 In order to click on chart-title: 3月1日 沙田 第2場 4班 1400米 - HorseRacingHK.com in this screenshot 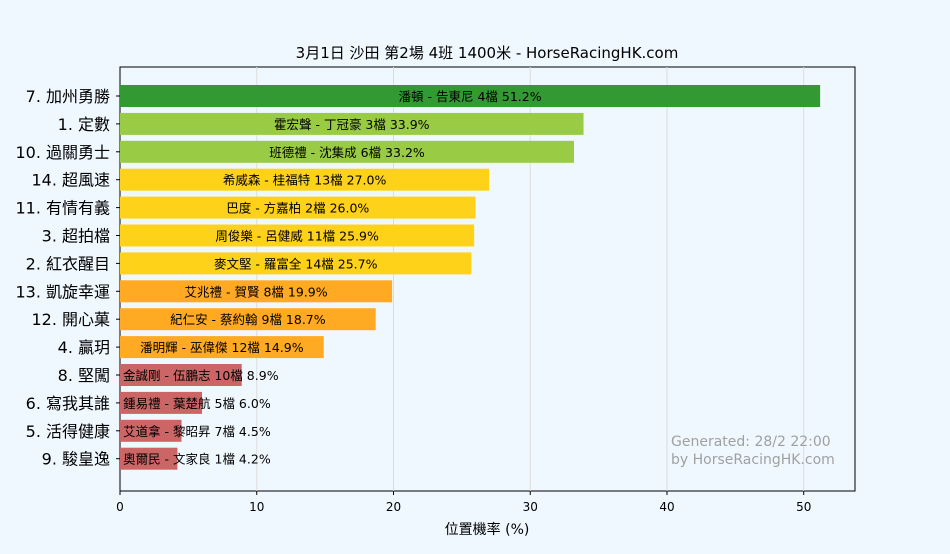, I will do `click(487, 53)`.